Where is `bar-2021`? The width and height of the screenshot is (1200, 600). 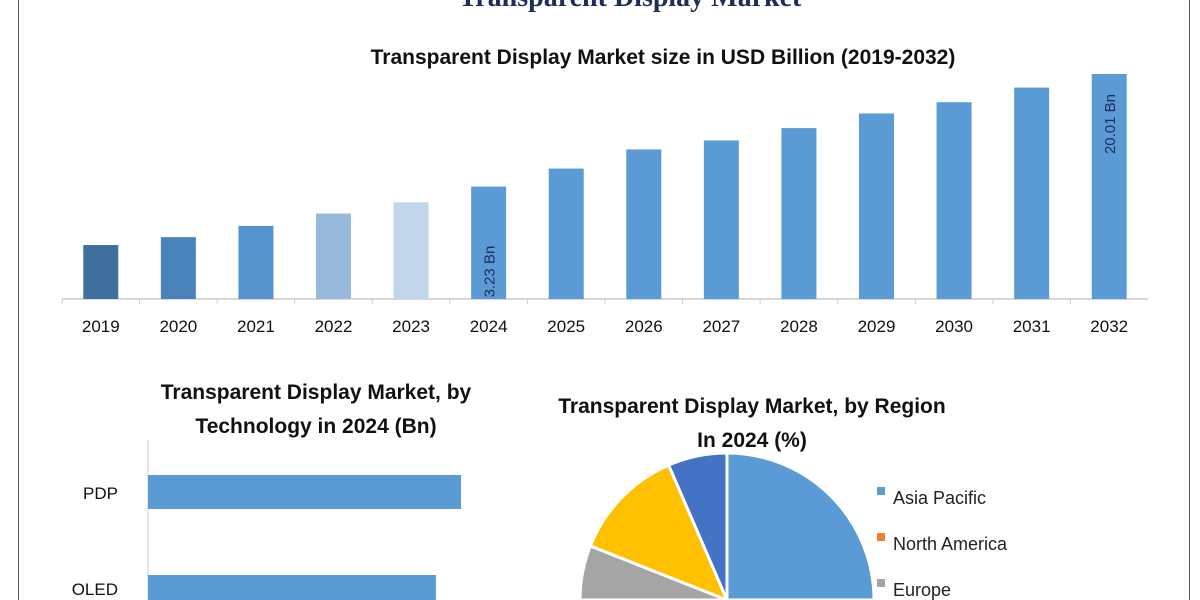
bar-2021 is located at coordinates (256, 262).